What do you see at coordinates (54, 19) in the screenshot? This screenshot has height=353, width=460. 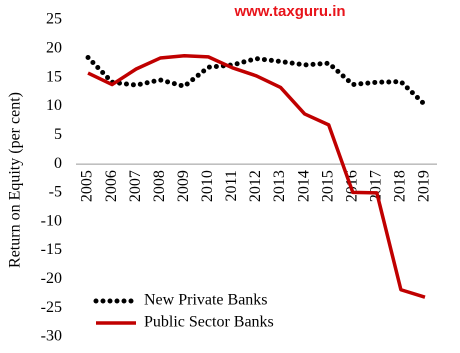 I see `y-tick-label: 25` at bounding box center [54, 19].